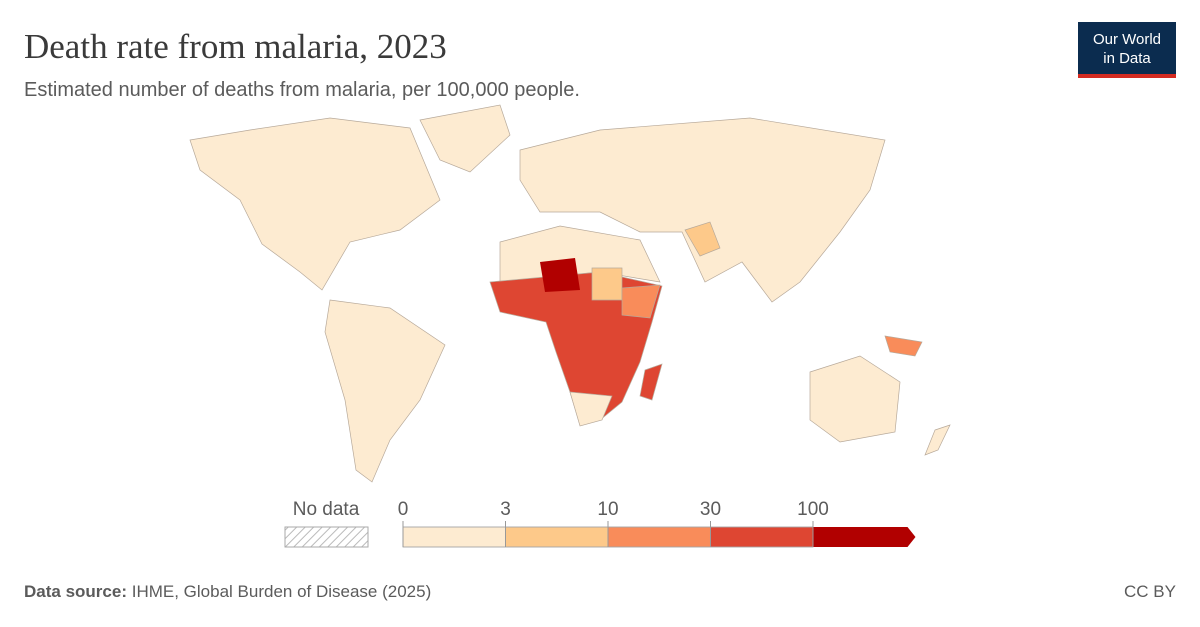 This screenshot has height=627, width=1200. What do you see at coordinates (326, 537) in the screenshot?
I see `no-data-swatch` at bounding box center [326, 537].